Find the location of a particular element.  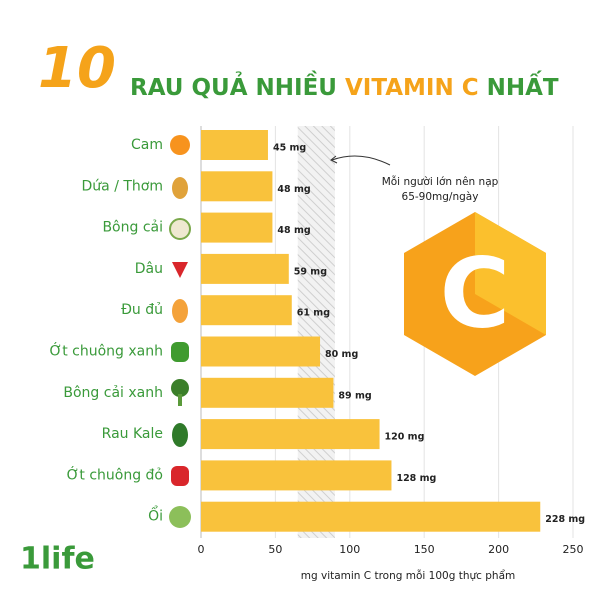

value-label: 61 mg is located at coordinates (313, 313).